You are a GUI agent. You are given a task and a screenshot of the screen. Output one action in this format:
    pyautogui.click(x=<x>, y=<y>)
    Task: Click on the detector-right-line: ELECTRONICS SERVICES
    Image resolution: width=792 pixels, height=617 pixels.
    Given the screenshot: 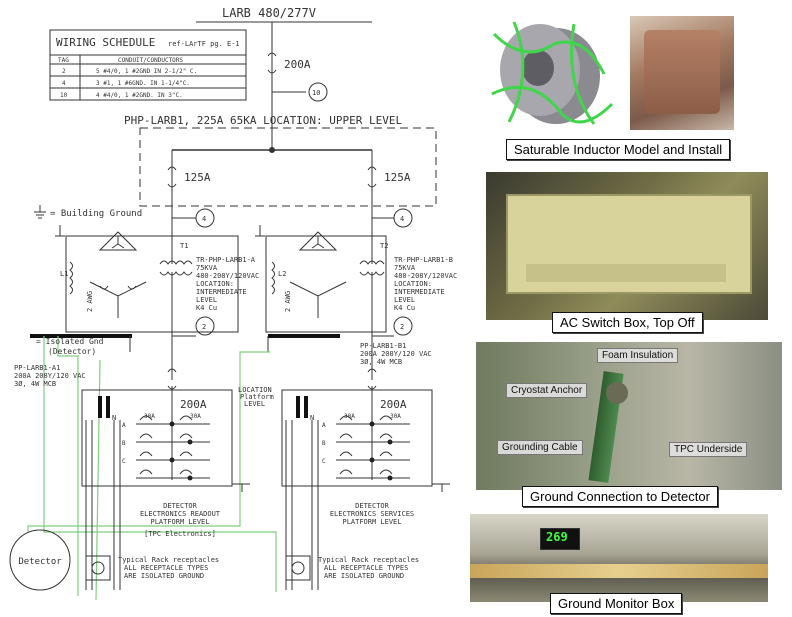 What is the action you would take?
    pyautogui.click(x=372, y=514)
    